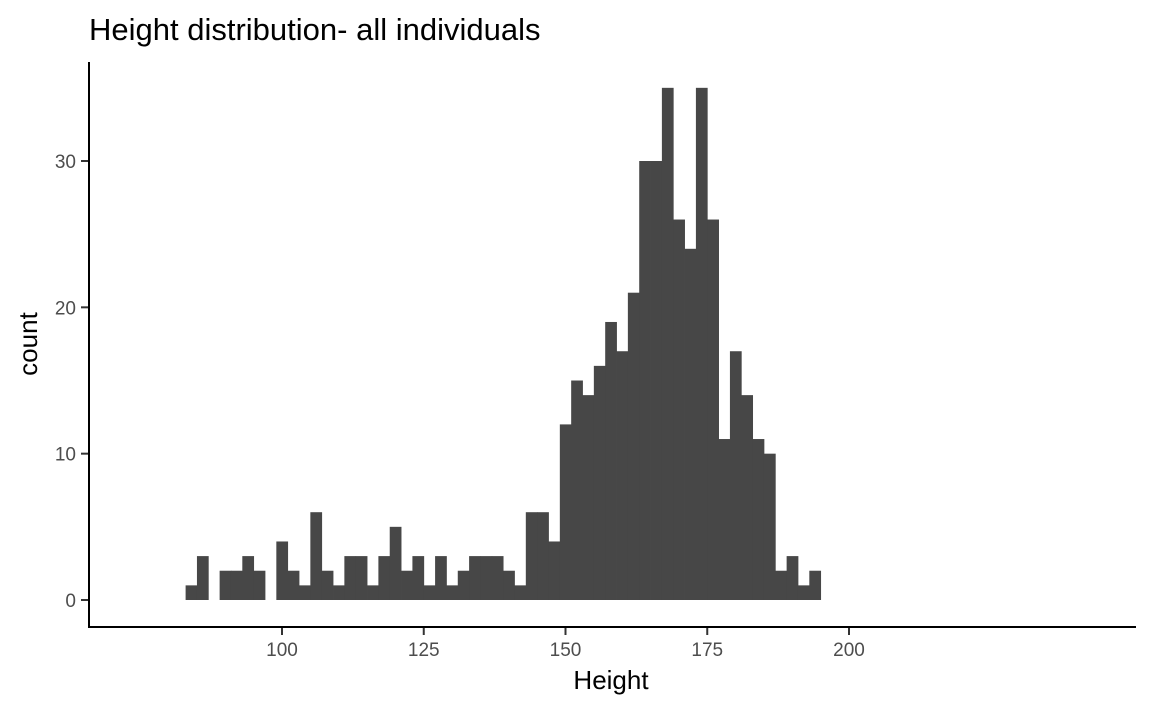  What do you see at coordinates (849, 650) in the screenshot?
I see `x-tick-label: 200` at bounding box center [849, 650].